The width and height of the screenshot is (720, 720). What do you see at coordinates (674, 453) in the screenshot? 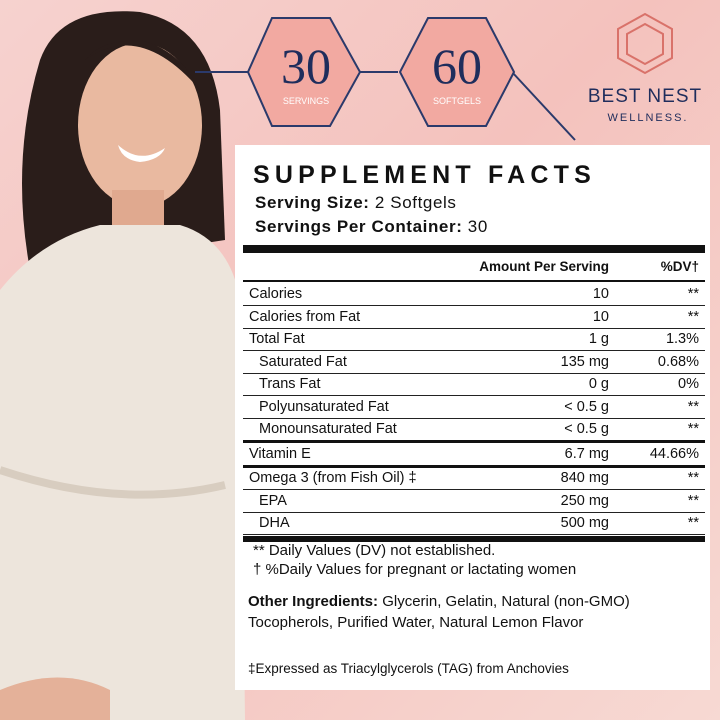
I see `daily-value: 44.66%` at bounding box center [674, 453].